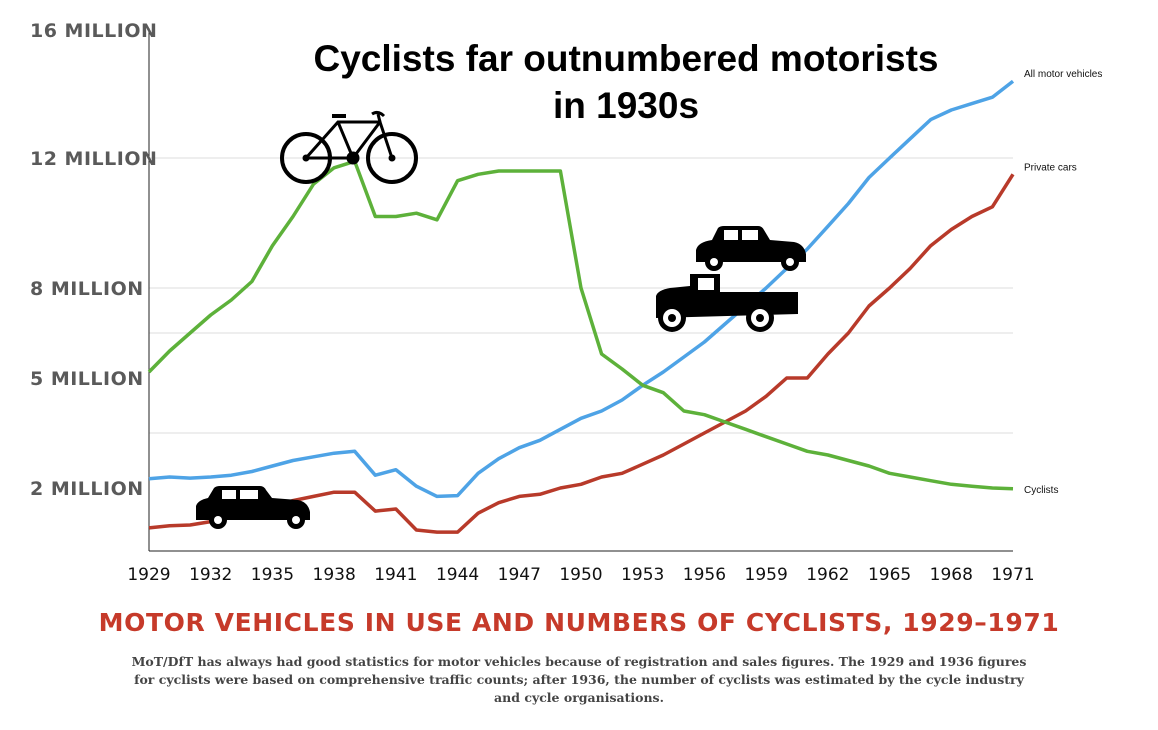 The width and height of the screenshot is (1158, 730). I want to click on x-tick-label: 1950, so click(580, 575).